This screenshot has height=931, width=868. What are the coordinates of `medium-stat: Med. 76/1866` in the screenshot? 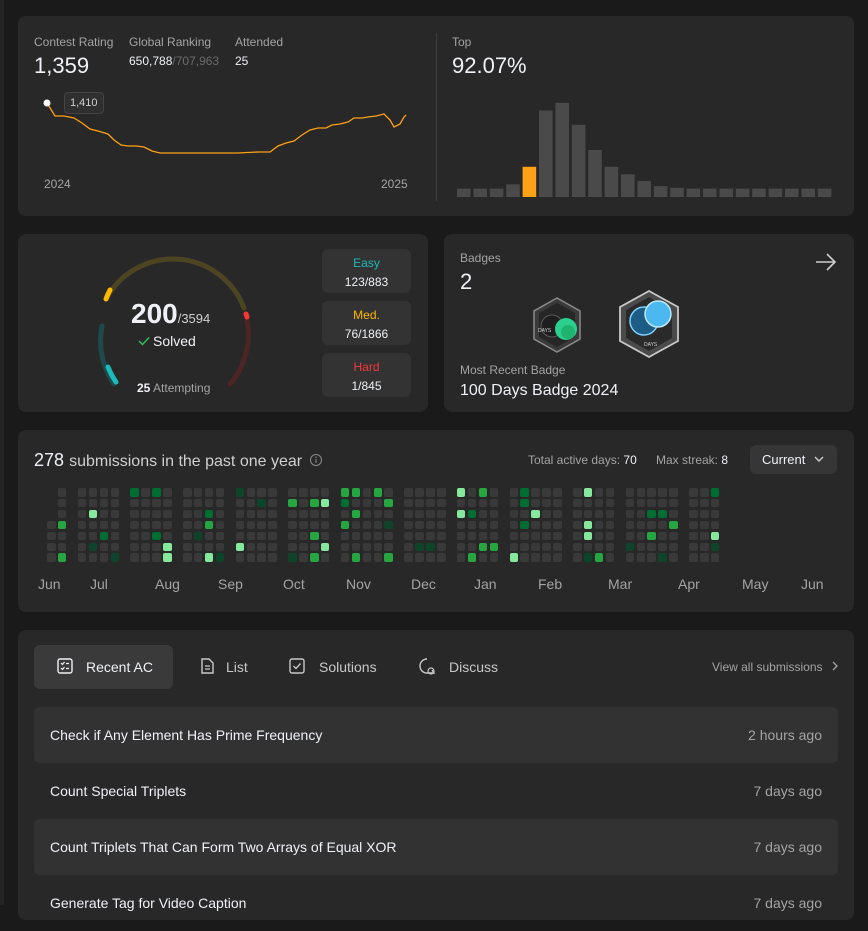 It's located at (366, 323).